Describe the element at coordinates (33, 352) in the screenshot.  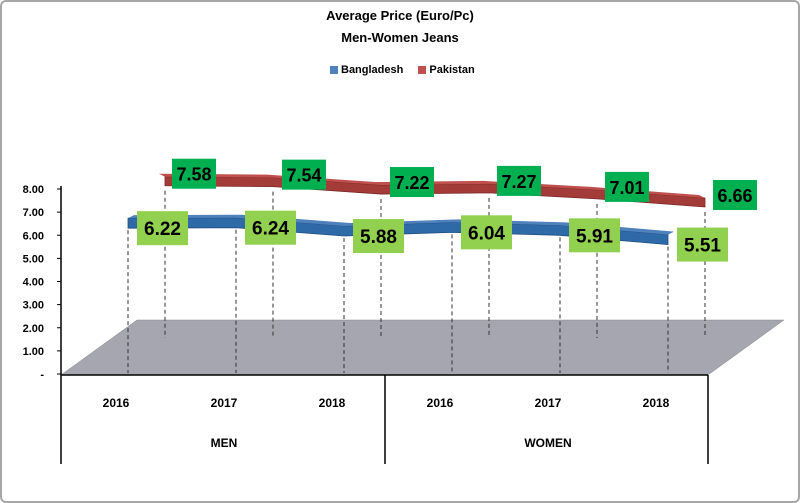
I see `y-tick-label: 1.00` at that location.